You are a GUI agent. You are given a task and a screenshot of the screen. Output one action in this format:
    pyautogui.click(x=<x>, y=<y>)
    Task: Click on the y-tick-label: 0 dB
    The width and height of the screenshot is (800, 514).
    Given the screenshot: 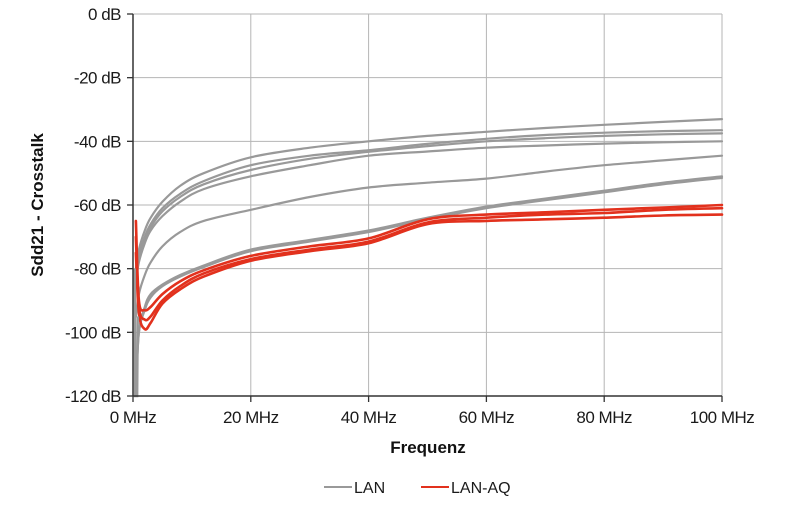 What is the action you would take?
    pyautogui.click(x=104, y=14)
    